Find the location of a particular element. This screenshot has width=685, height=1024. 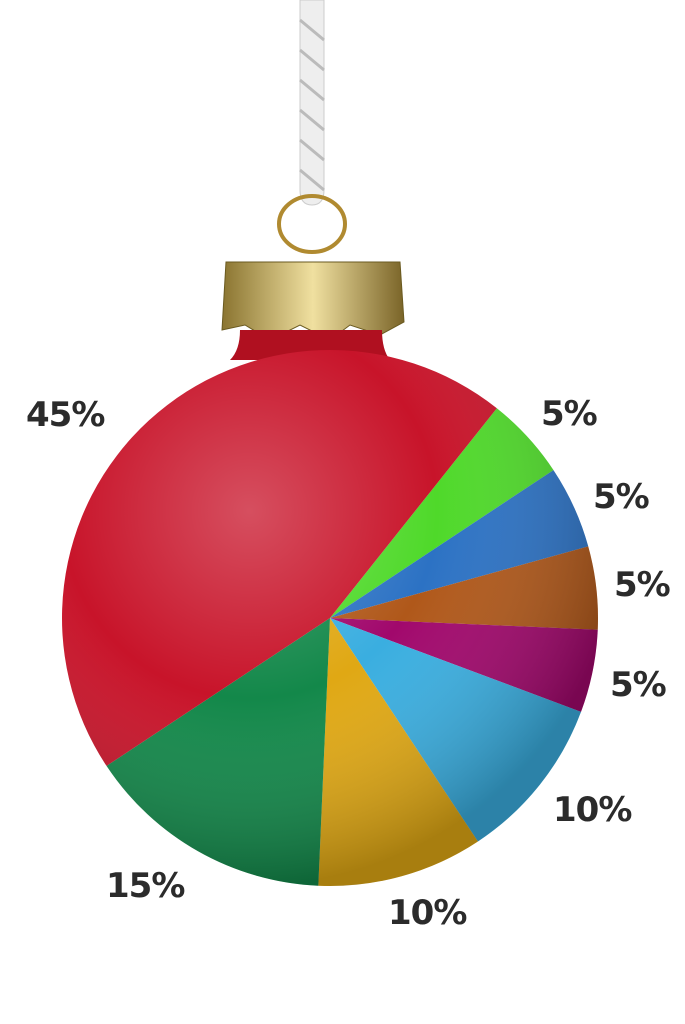

hanger-ring-icon is located at coordinates (312, 224).